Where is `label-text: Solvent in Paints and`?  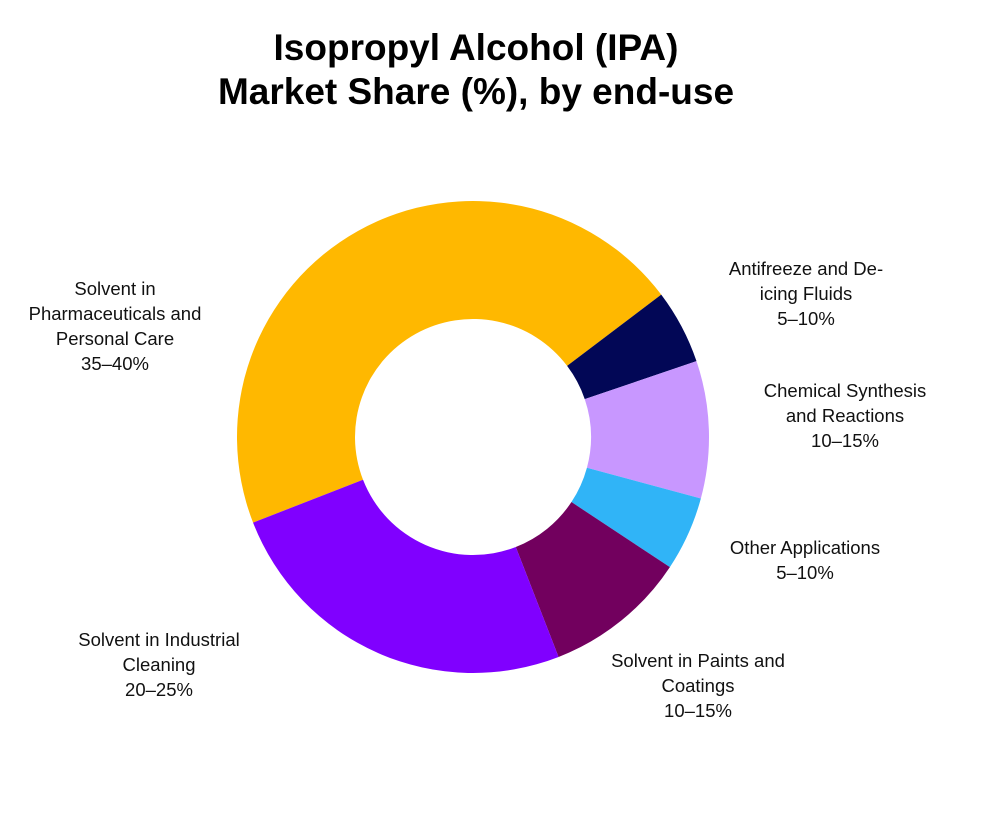 label-text: Solvent in Paints and is located at coordinates (698, 660).